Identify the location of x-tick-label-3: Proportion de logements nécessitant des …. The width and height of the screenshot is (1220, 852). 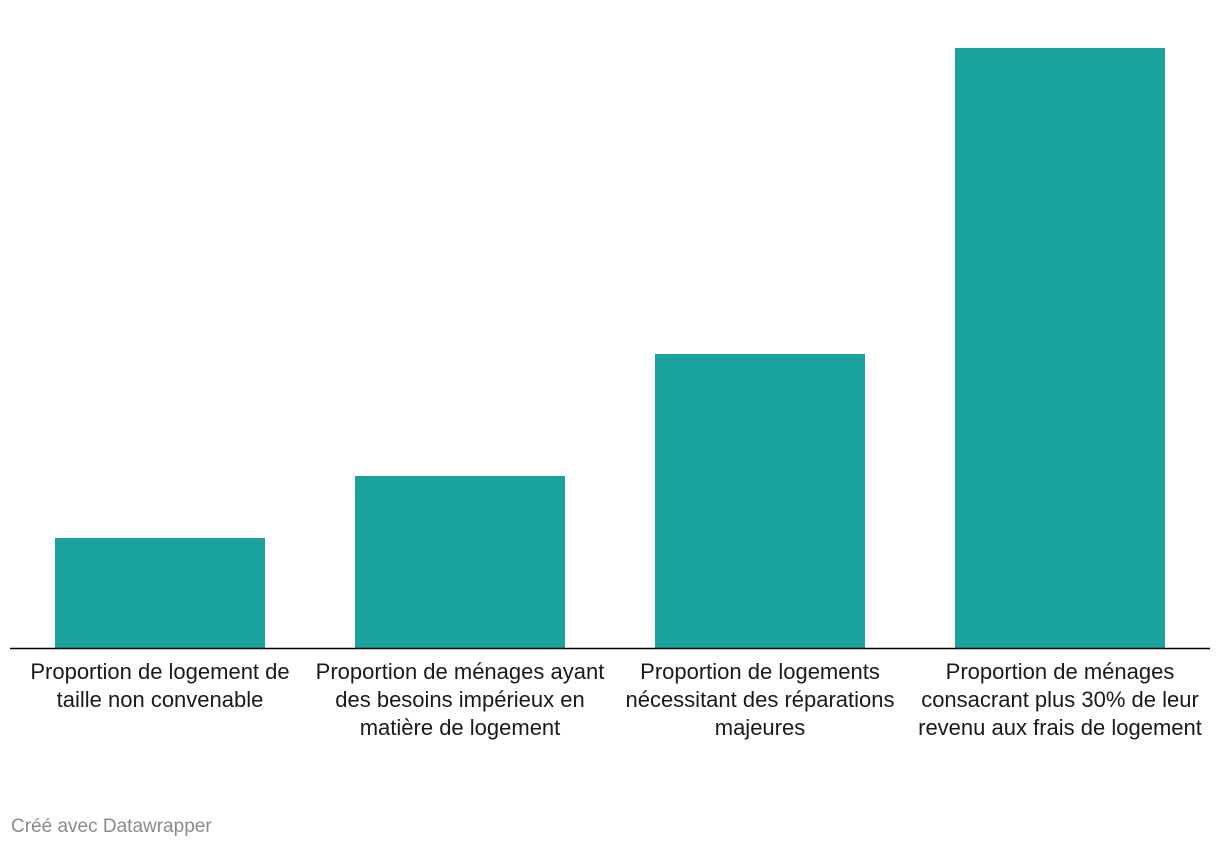
(760, 699).